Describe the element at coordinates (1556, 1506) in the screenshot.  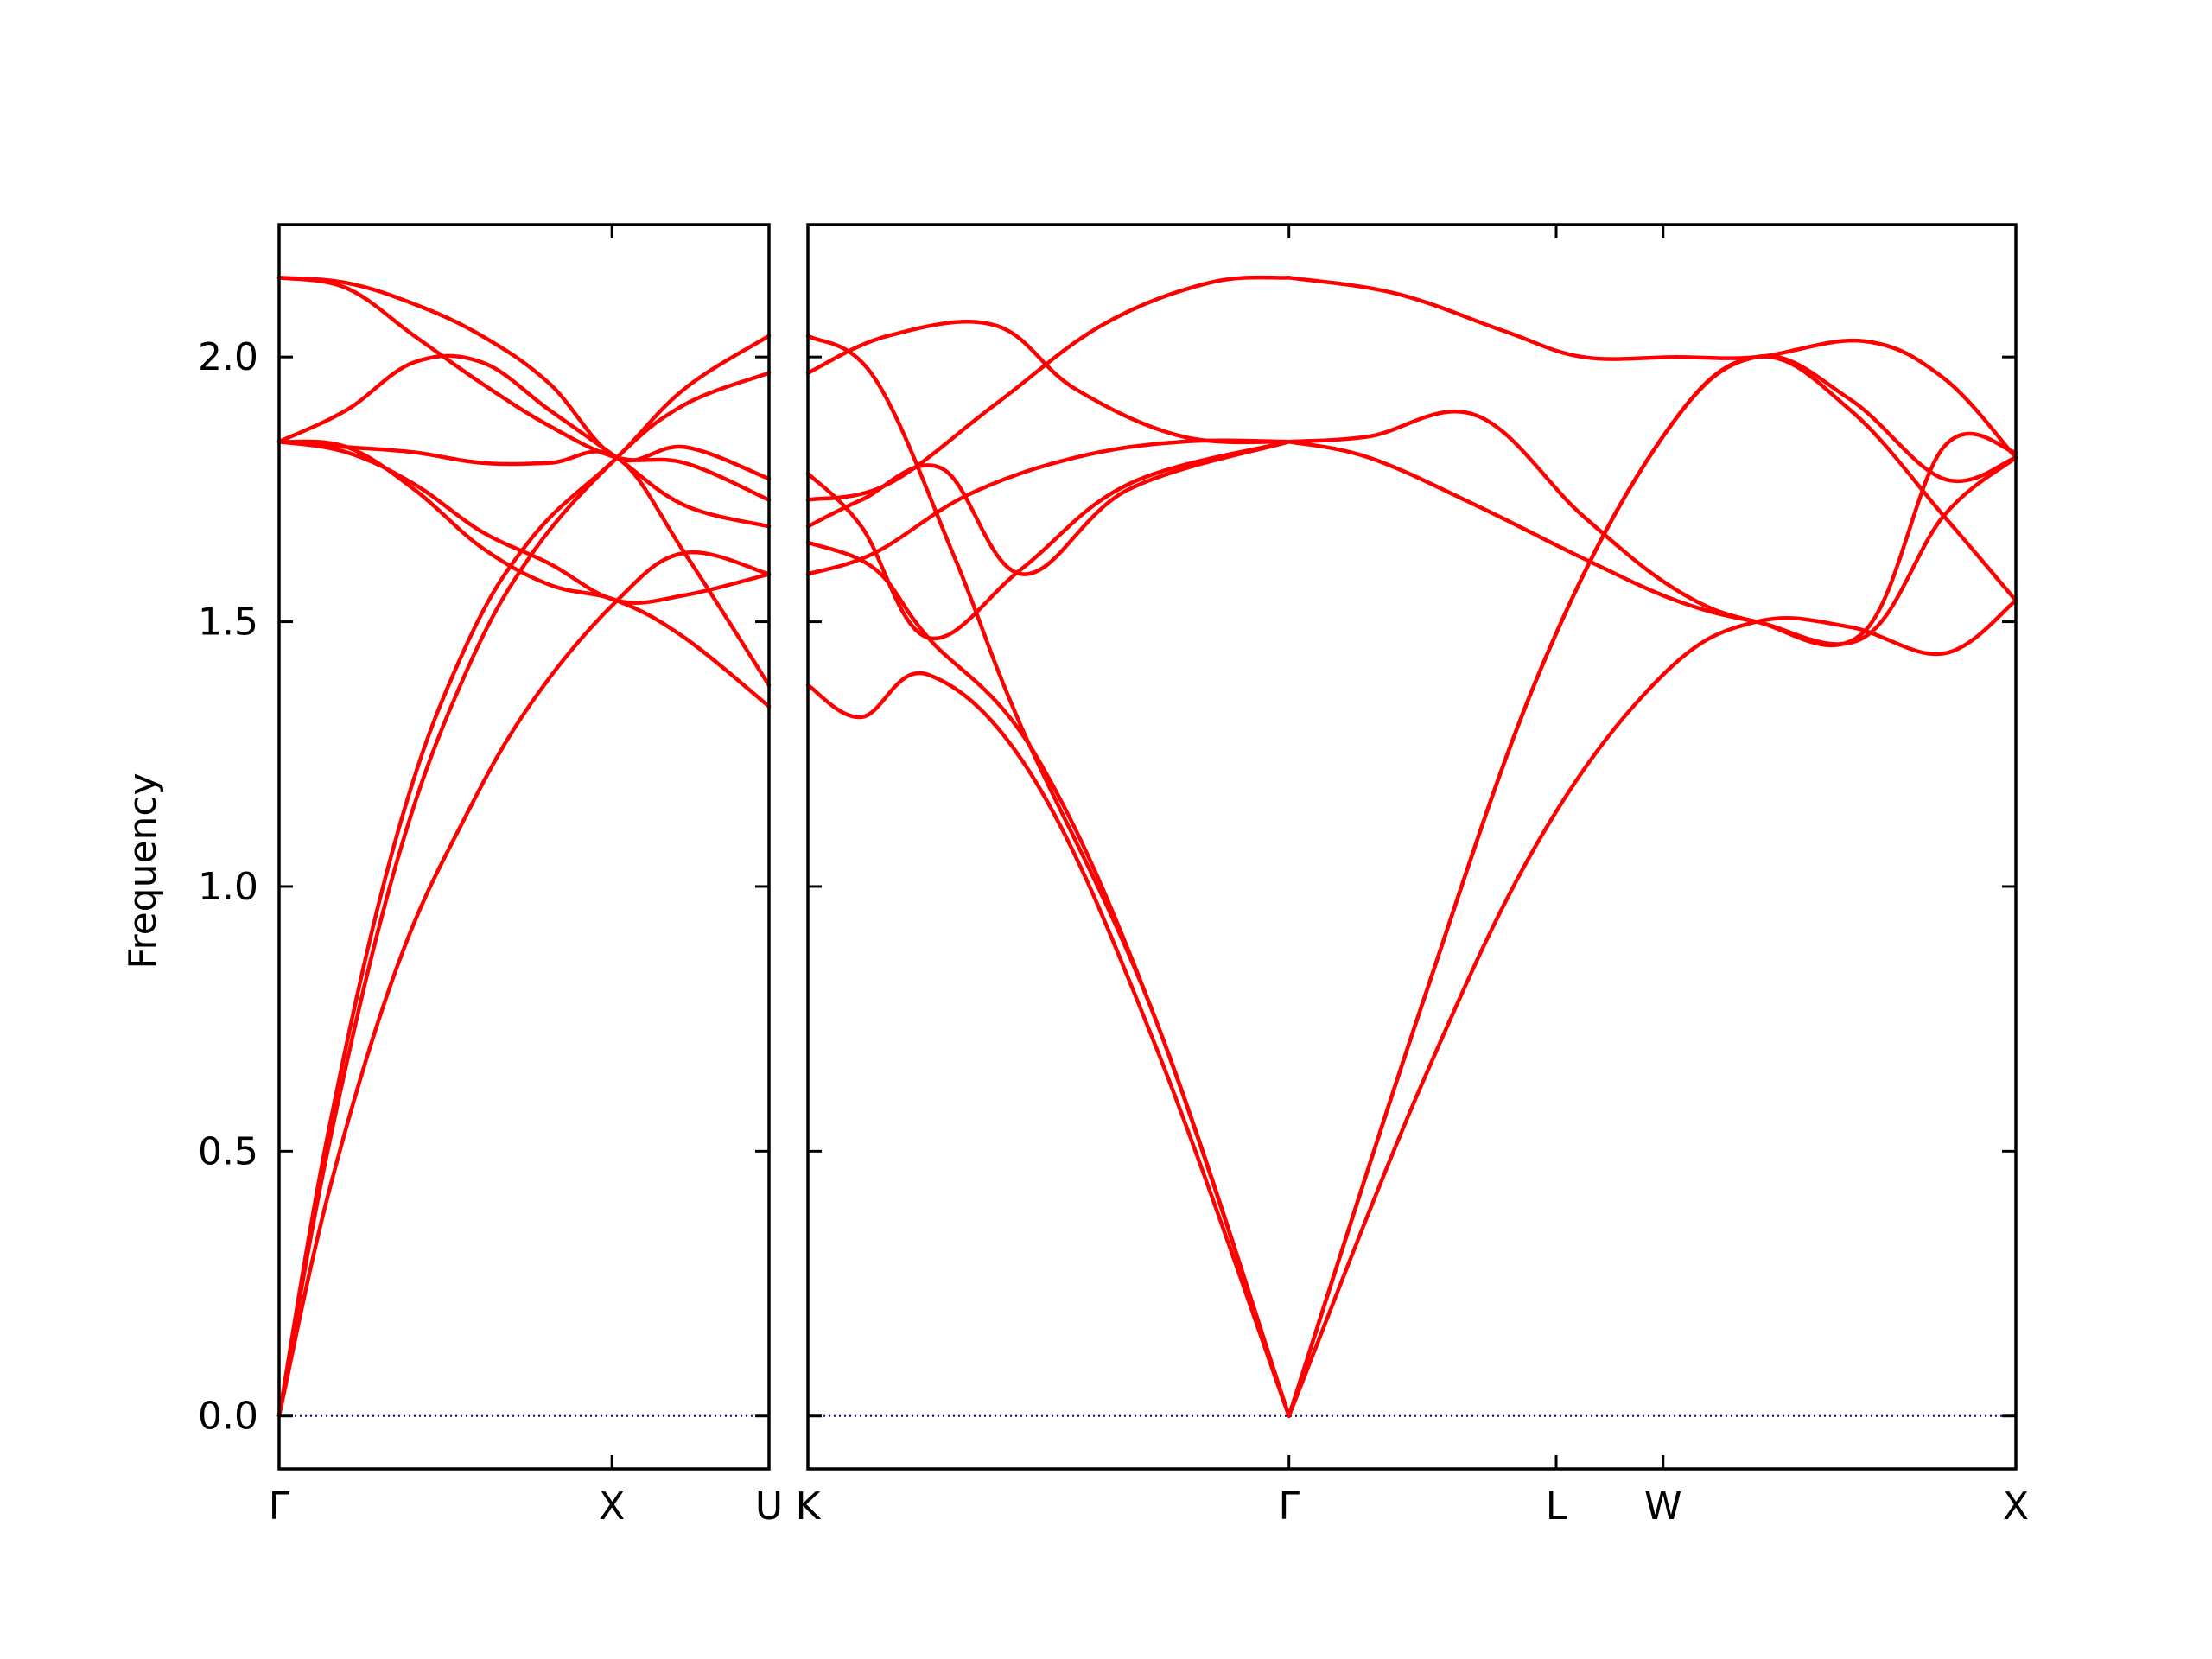
I see `x-tick-label: L` at that location.